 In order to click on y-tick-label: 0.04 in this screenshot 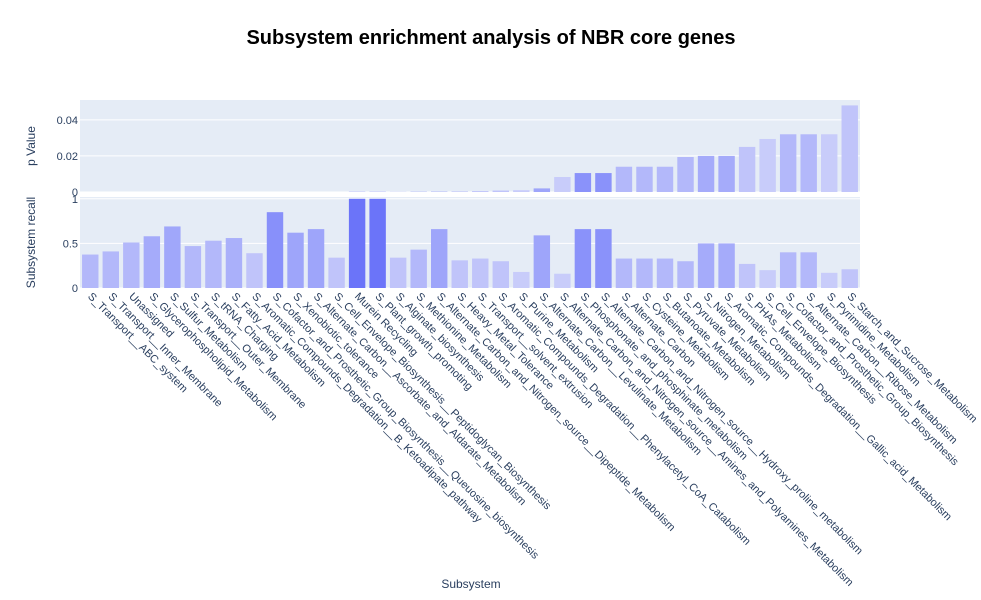, I will do `click(67, 121)`.